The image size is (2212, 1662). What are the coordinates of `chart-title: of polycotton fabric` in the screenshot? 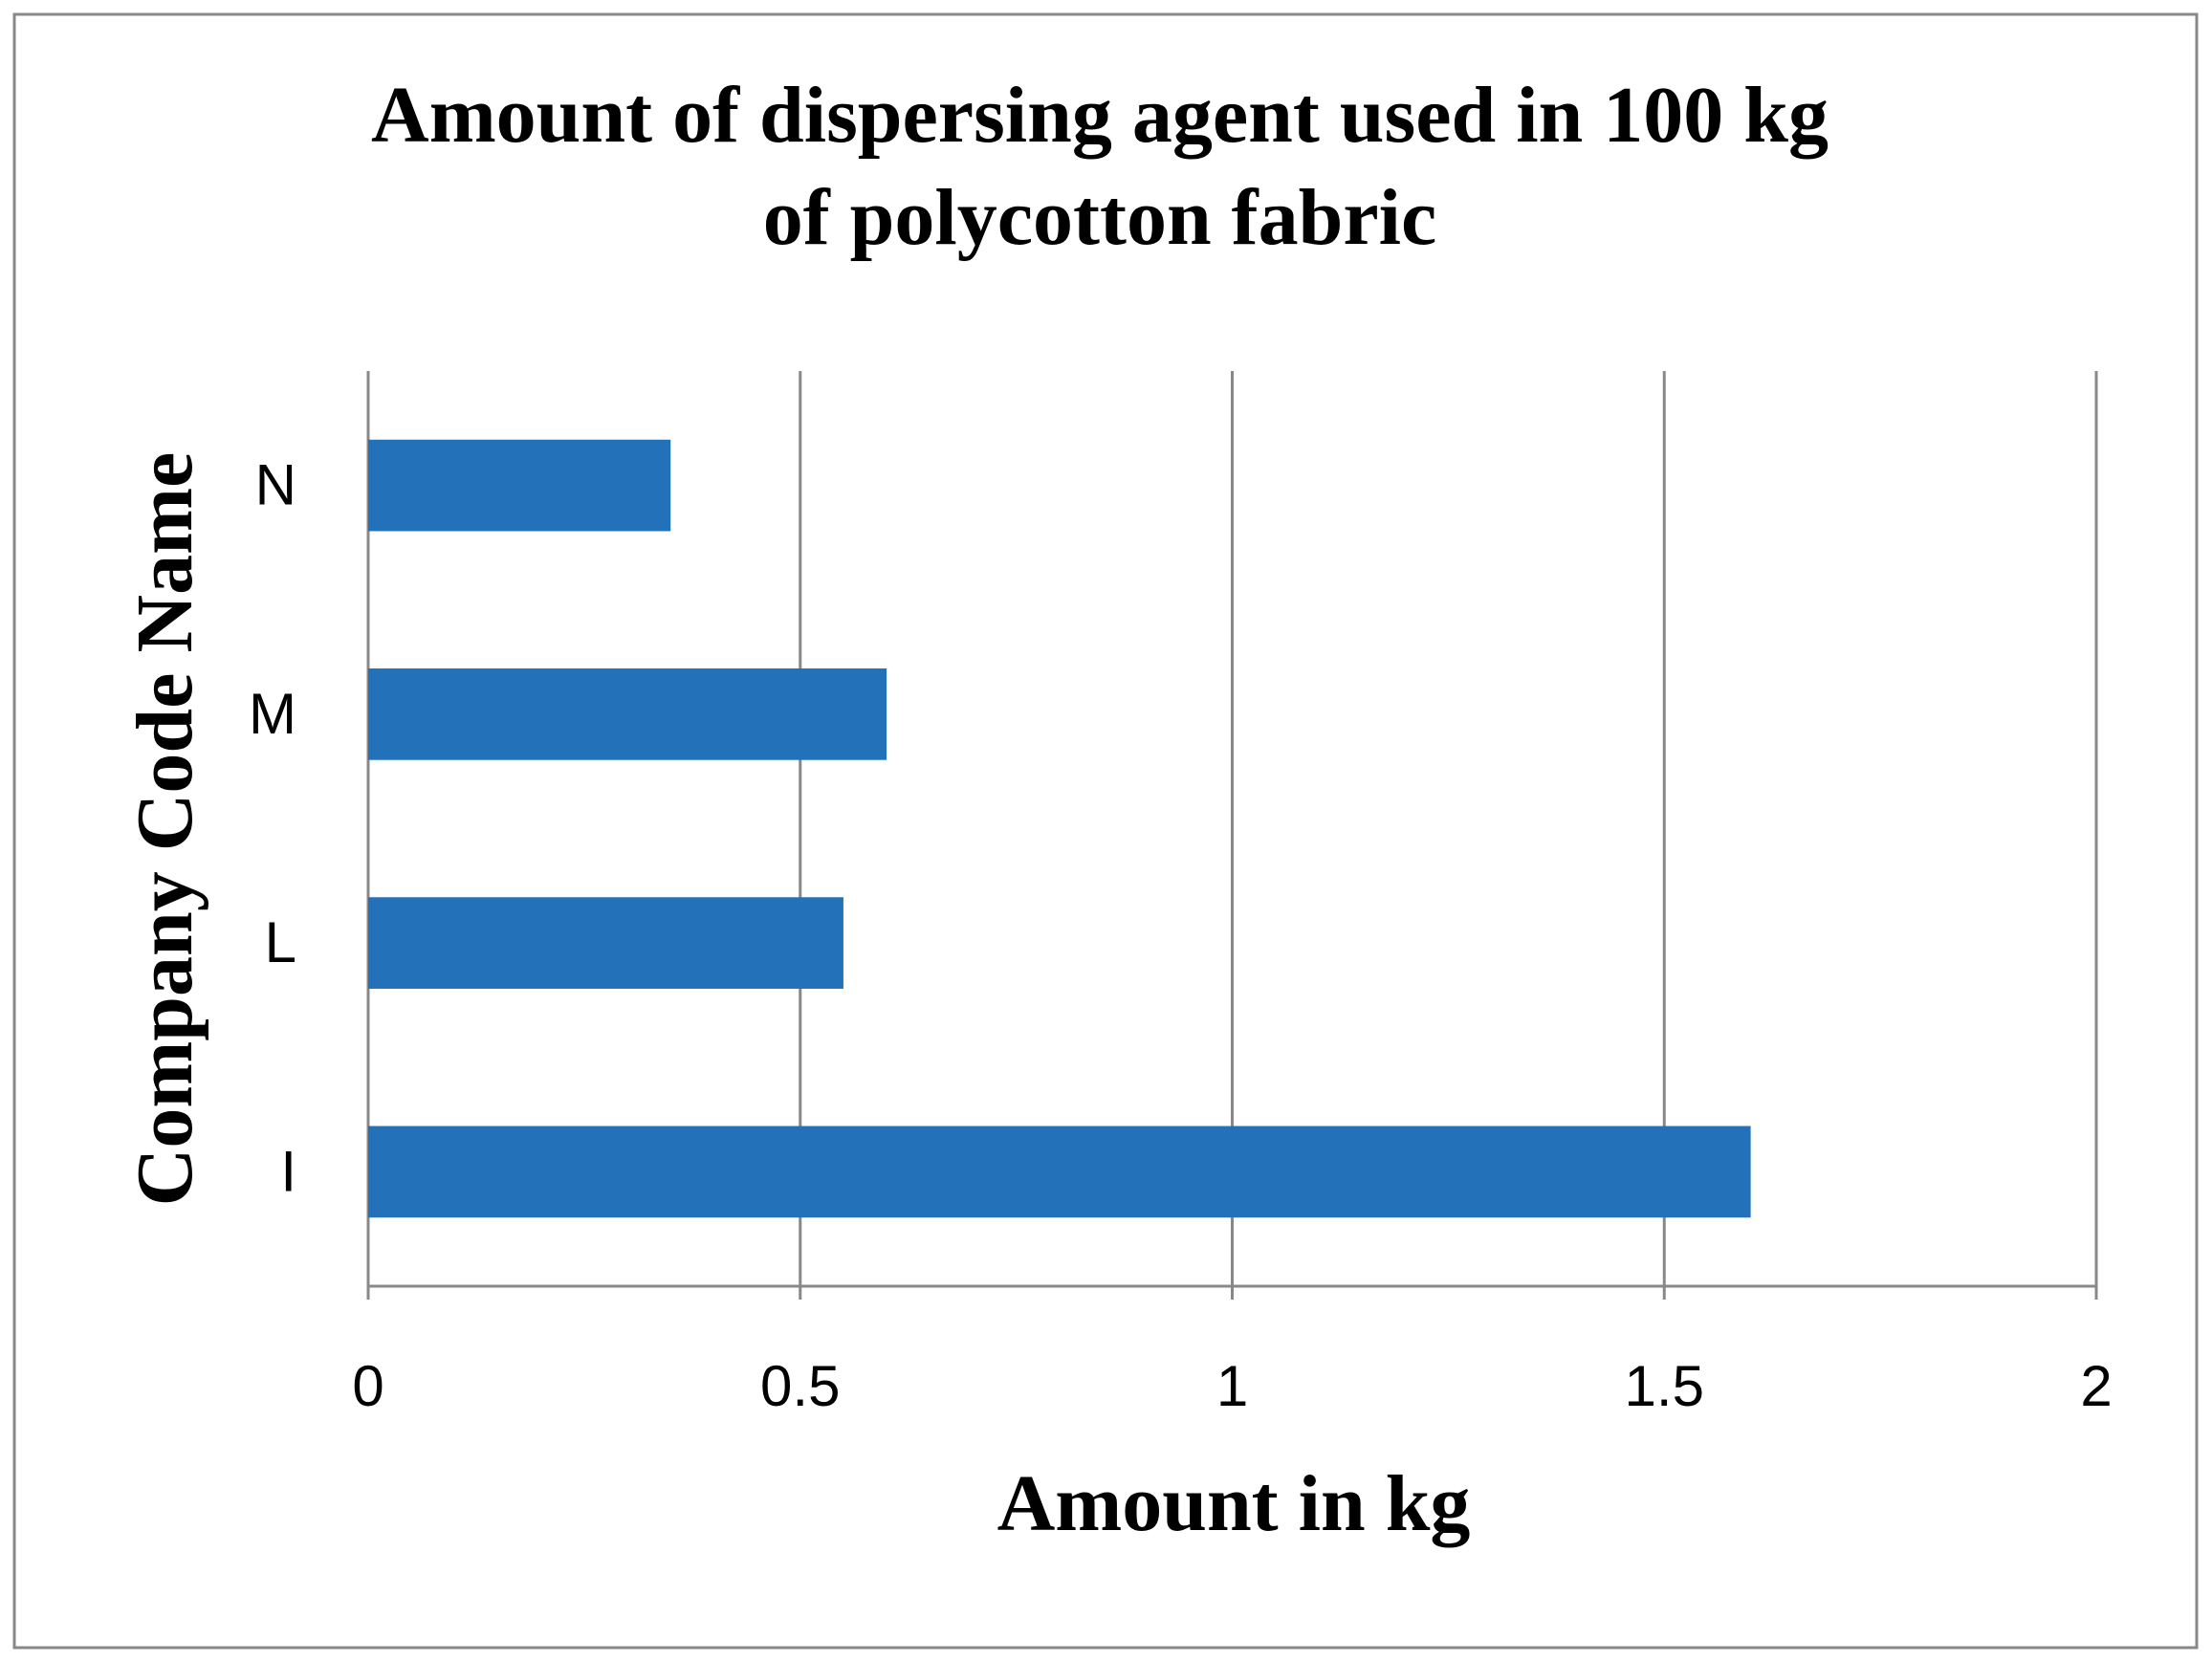 It's located at (1100, 217).